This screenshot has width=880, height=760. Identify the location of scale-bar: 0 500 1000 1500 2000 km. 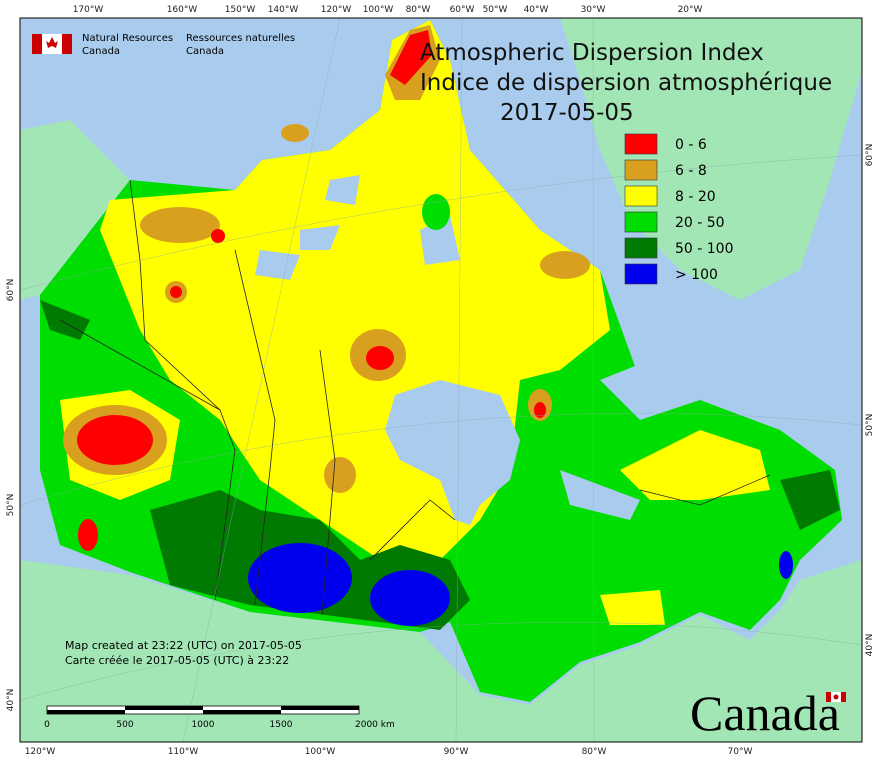
(219, 717).